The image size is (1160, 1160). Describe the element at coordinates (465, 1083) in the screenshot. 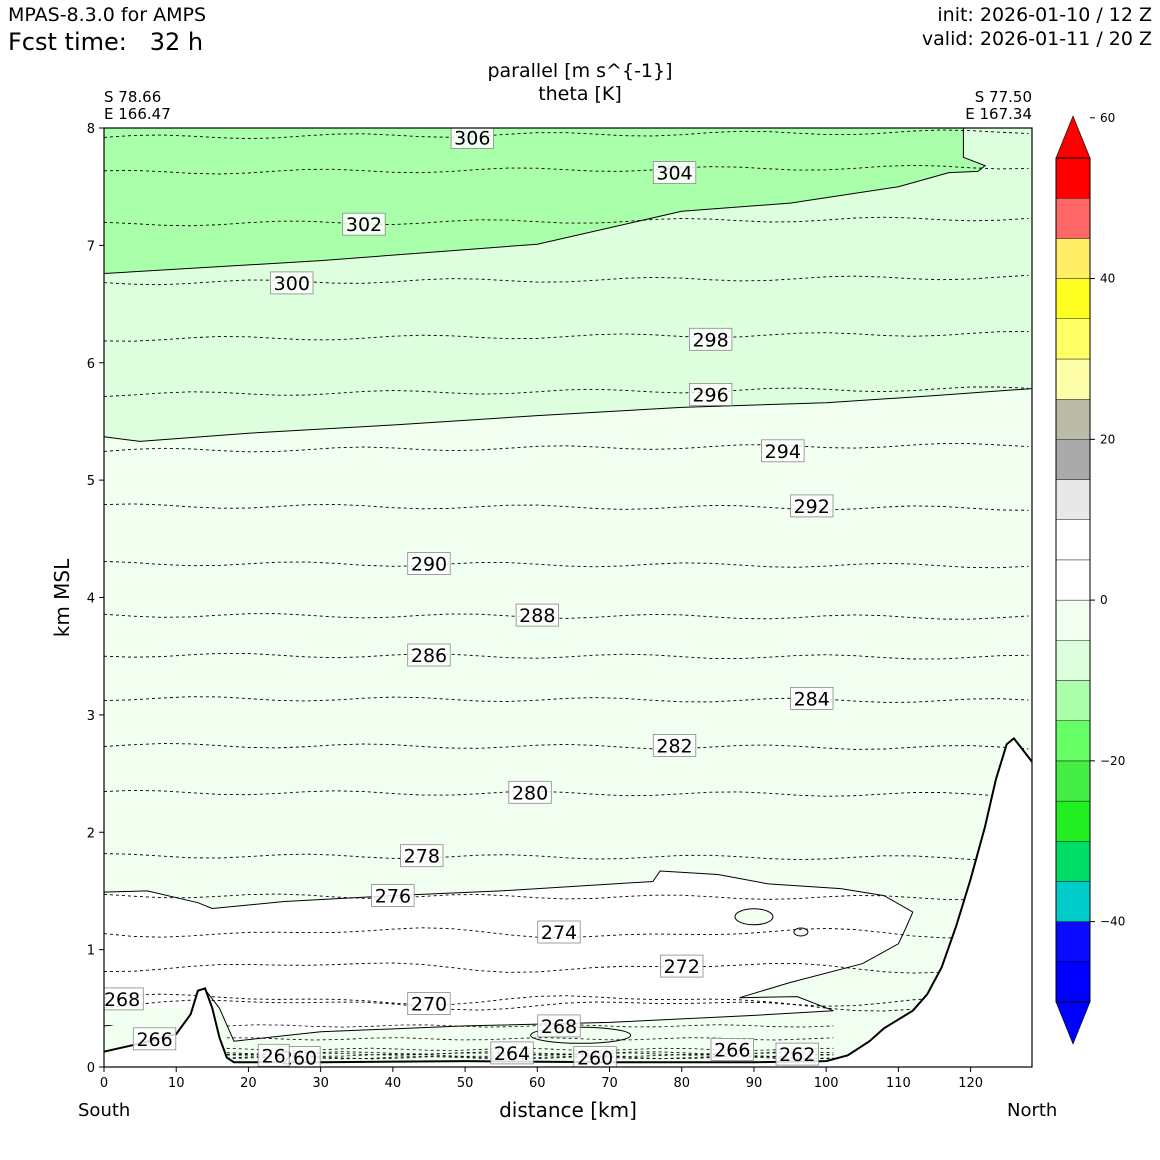

I see `x-tick-label: 50` at that location.